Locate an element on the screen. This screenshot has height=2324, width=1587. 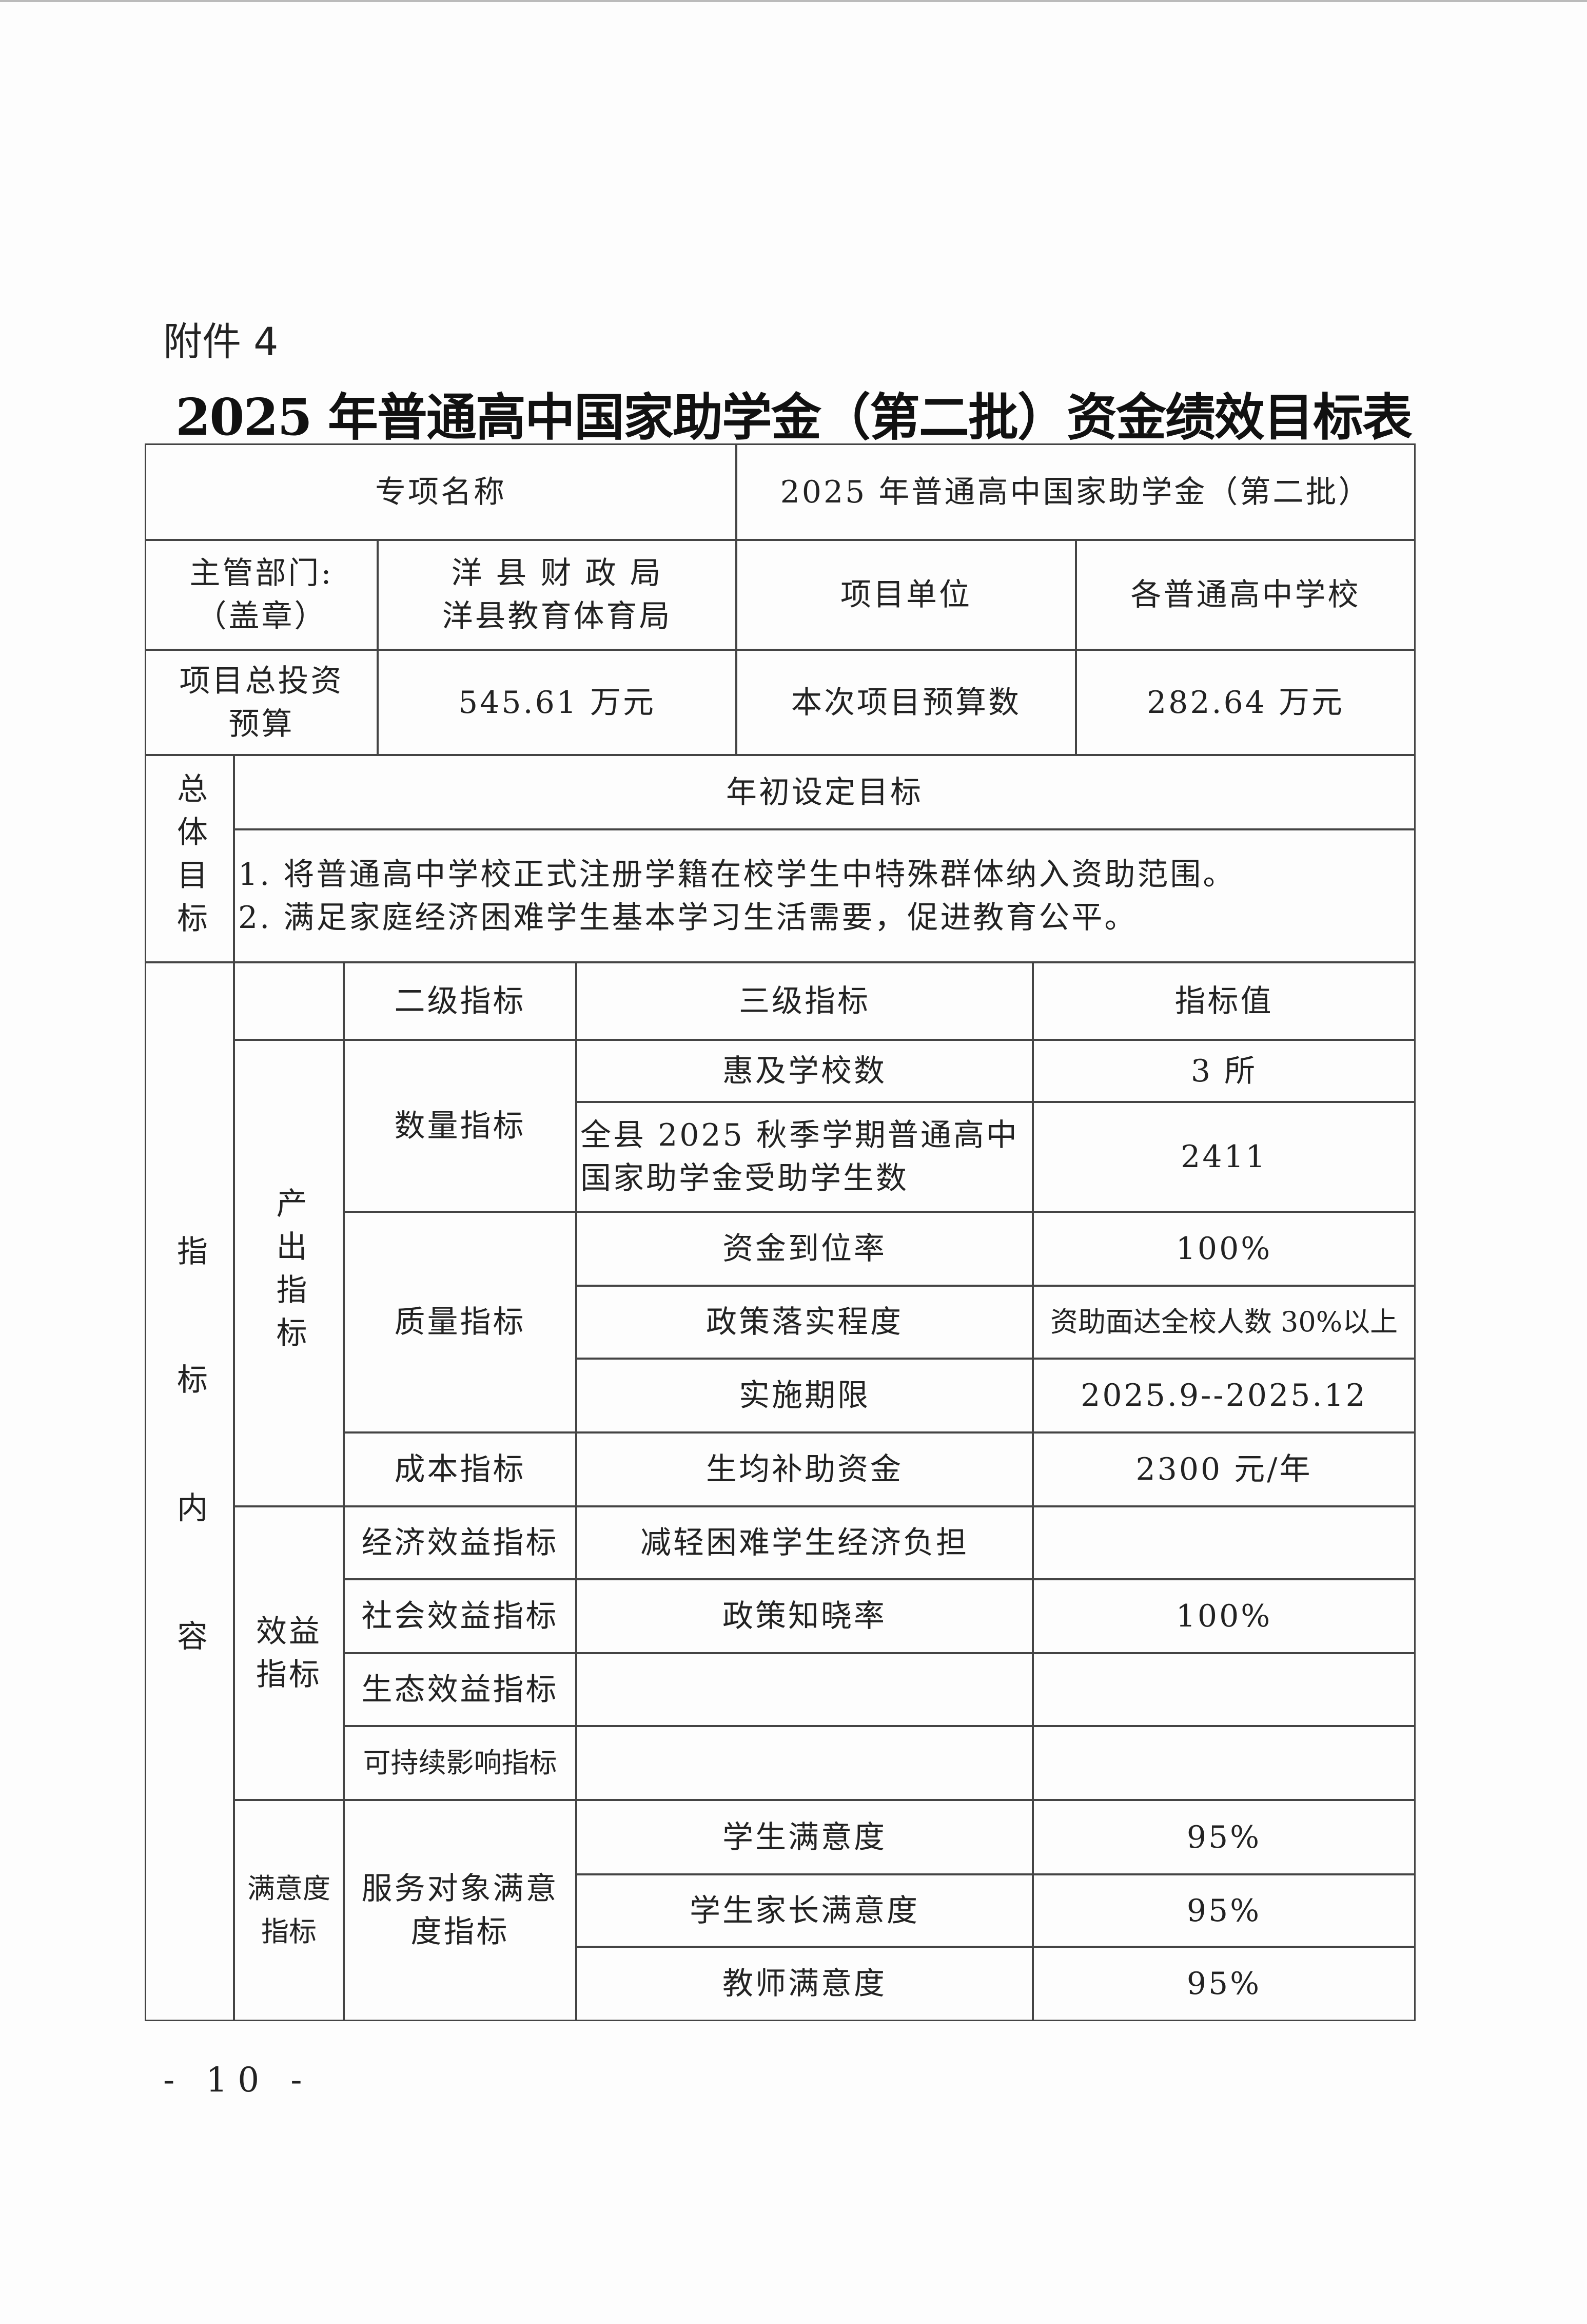
project-name-label: 专项名称 is located at coordinates (440, 492).